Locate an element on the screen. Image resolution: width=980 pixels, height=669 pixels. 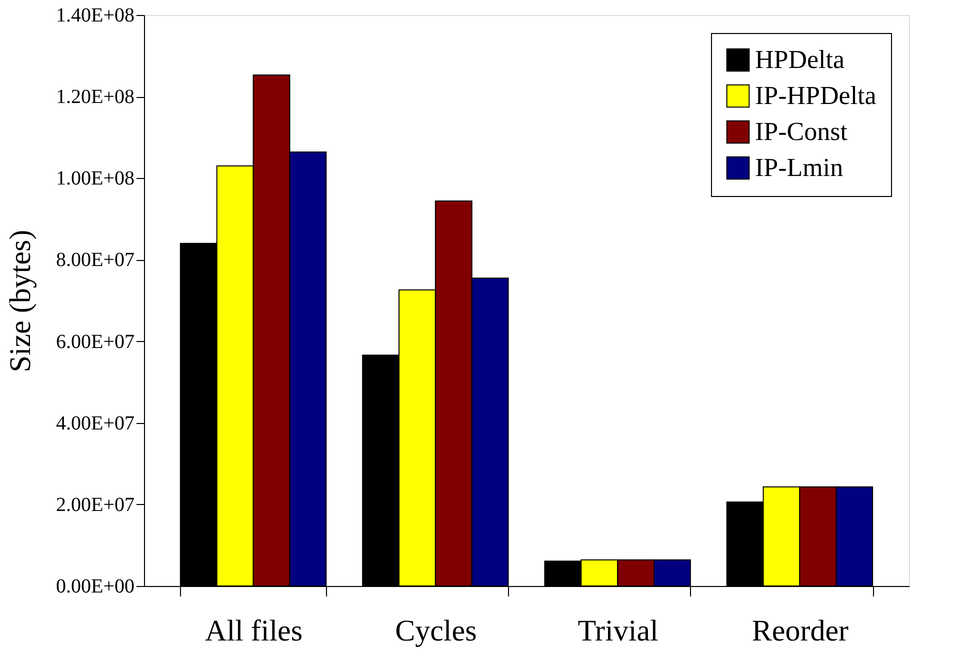
y-tick-label: 2.00E+07 is located at coordinates (95, 505).